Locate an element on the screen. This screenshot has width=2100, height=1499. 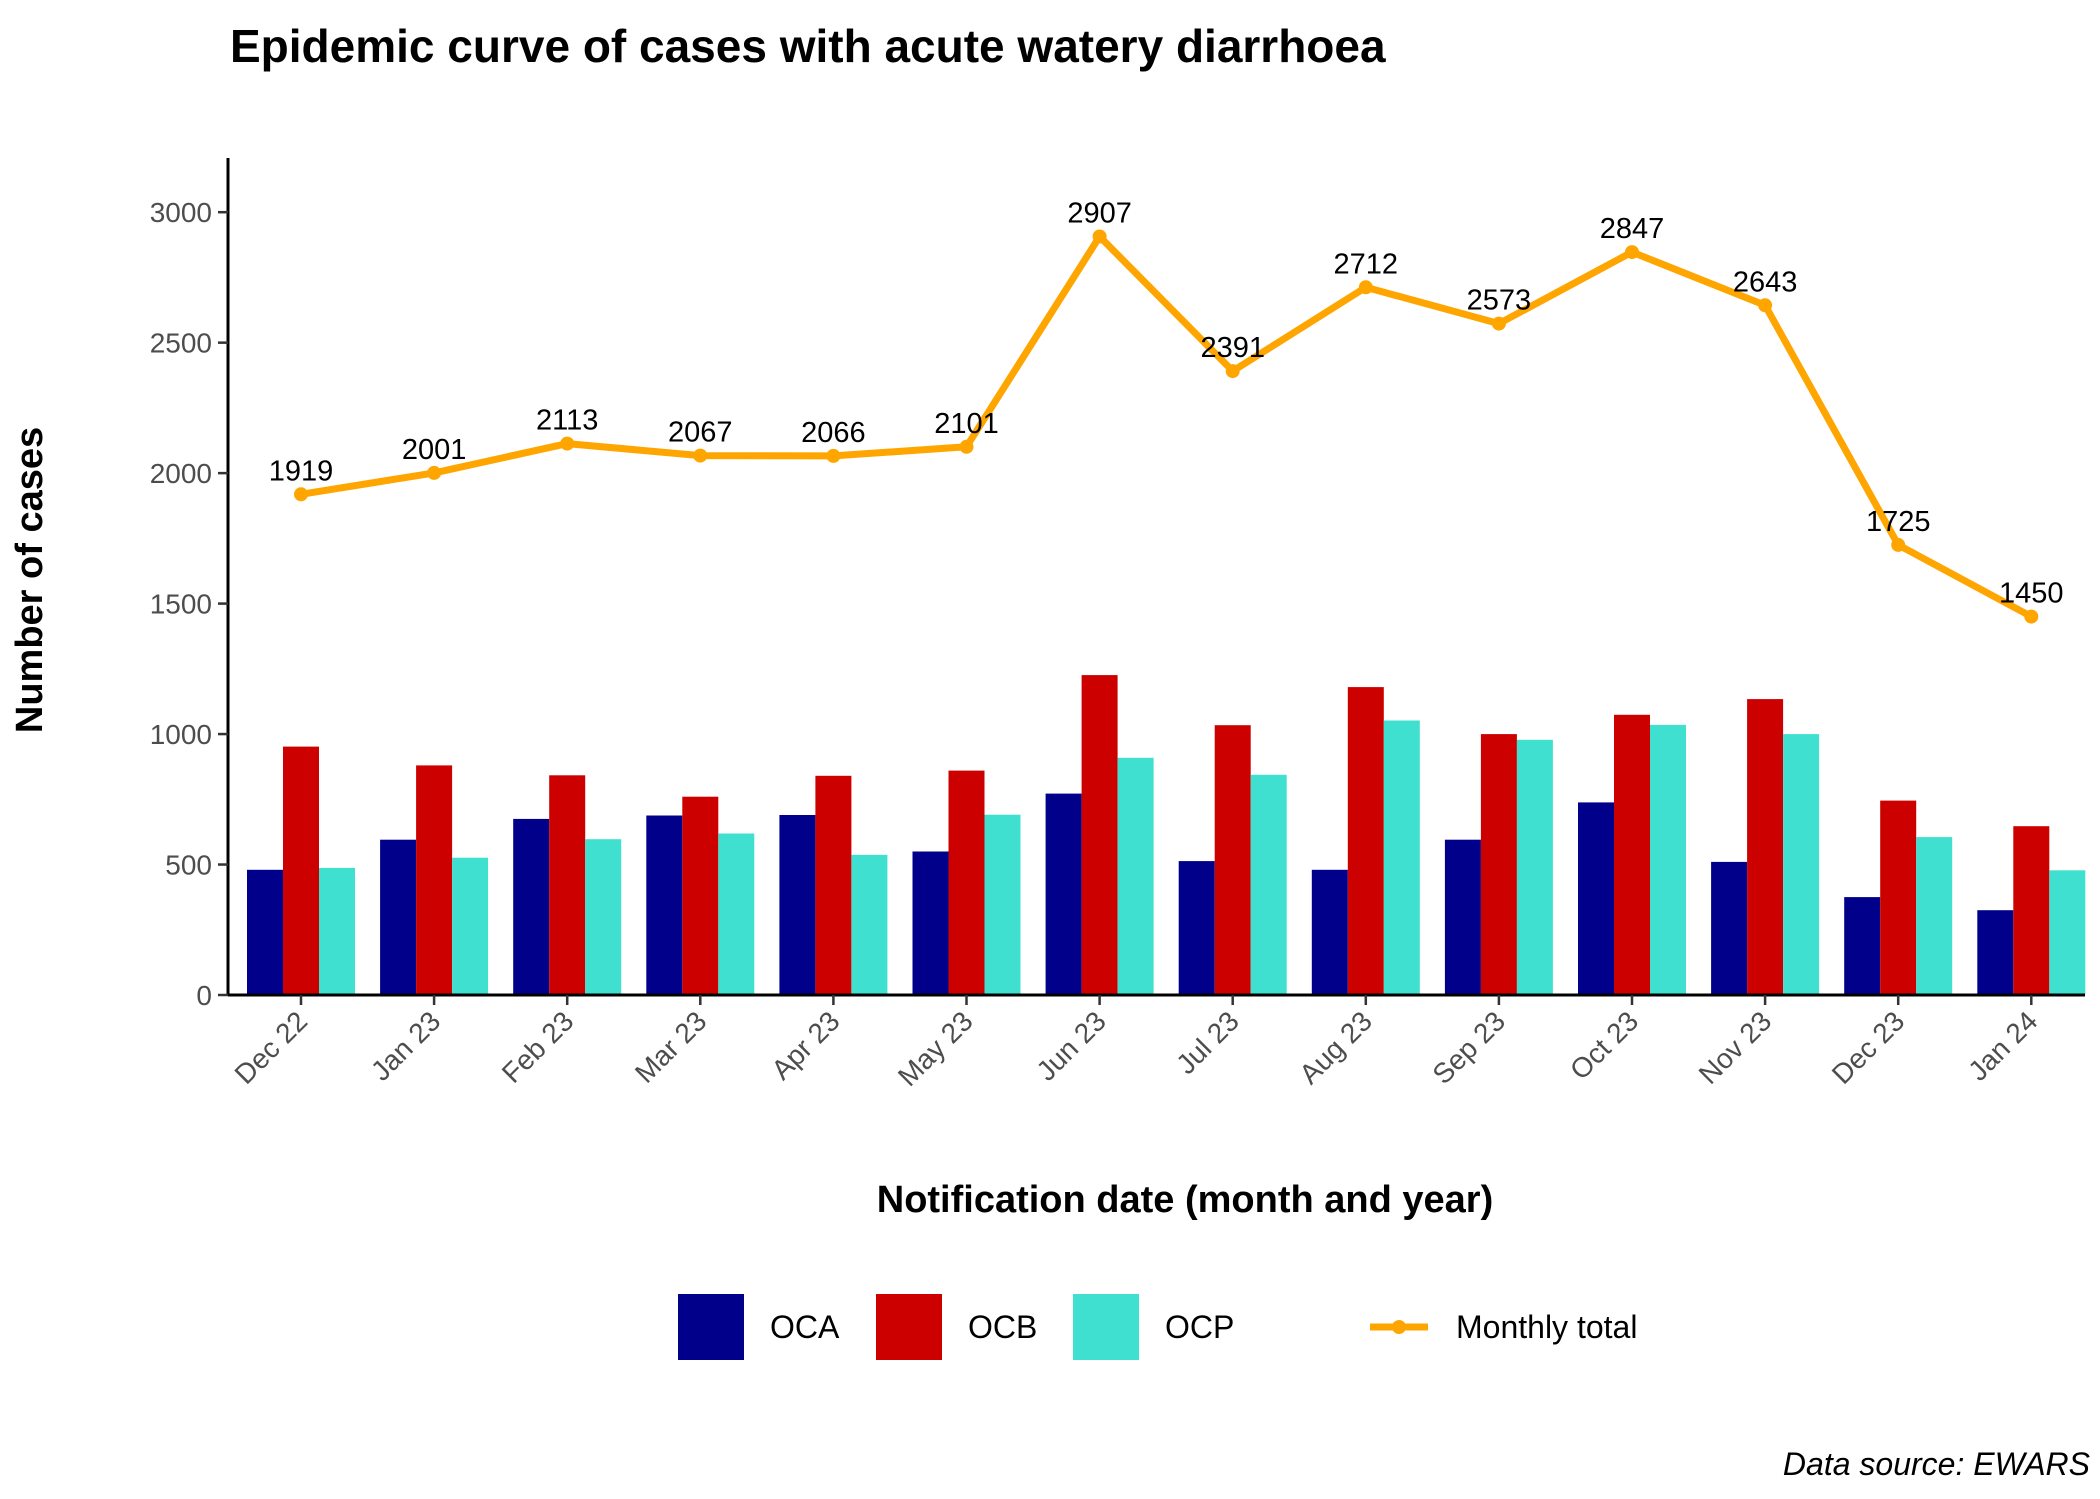
x-tick-label-7: Jul 23 is located at coordinates (1207, 1042).